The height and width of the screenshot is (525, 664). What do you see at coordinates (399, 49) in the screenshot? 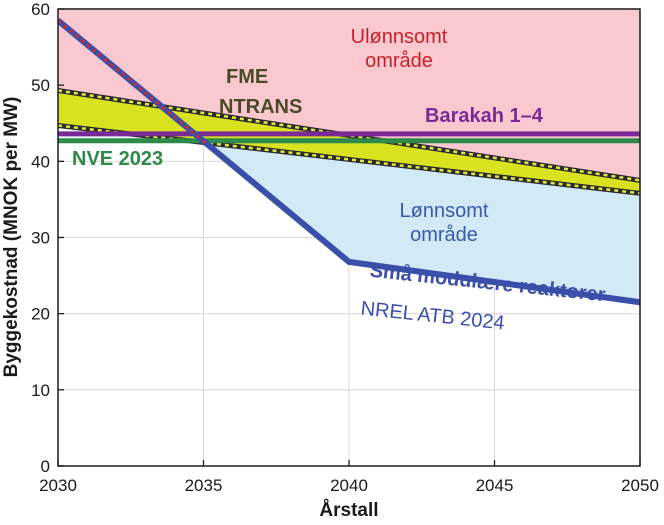
I see `unprofitable-region-label: Ulønnsomt område` at bounding box center [399, 49].